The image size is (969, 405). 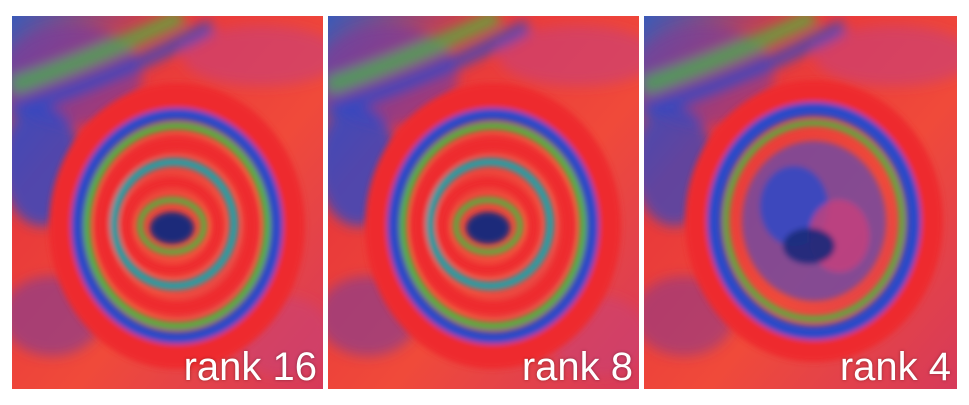 I want to click on rank-label: rank 4, so click(x=895, y=367).